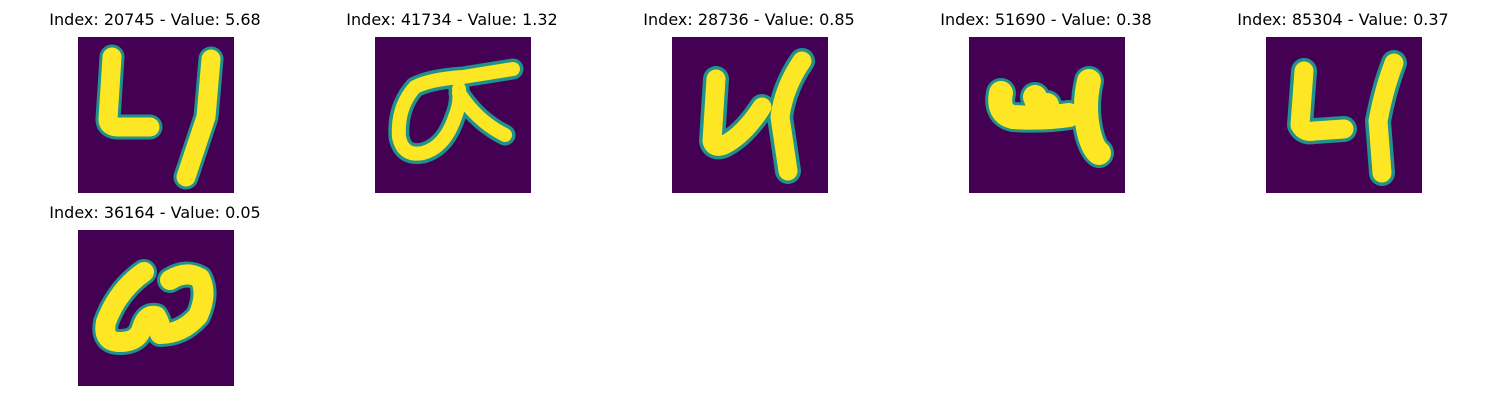  I want to click on panel-title: Index: 51690 - Value: 0.38, so click(1046, 19).